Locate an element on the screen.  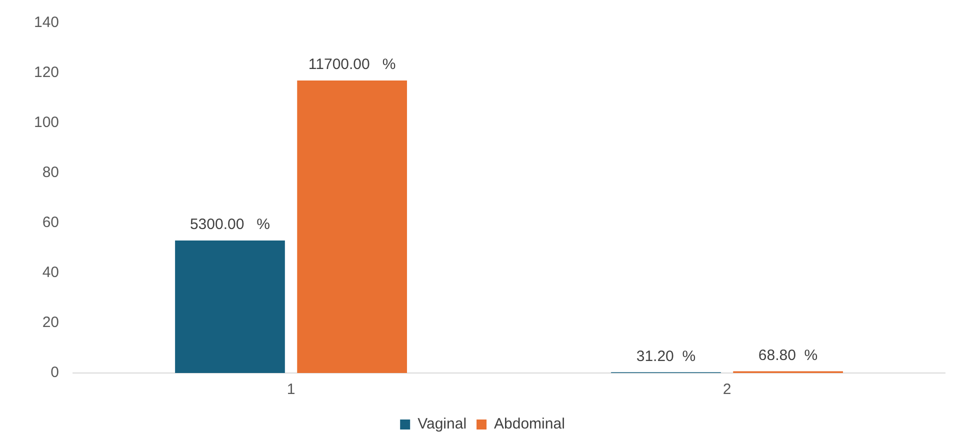
y-tick-label: 20 is located at coordinates (51, 323).